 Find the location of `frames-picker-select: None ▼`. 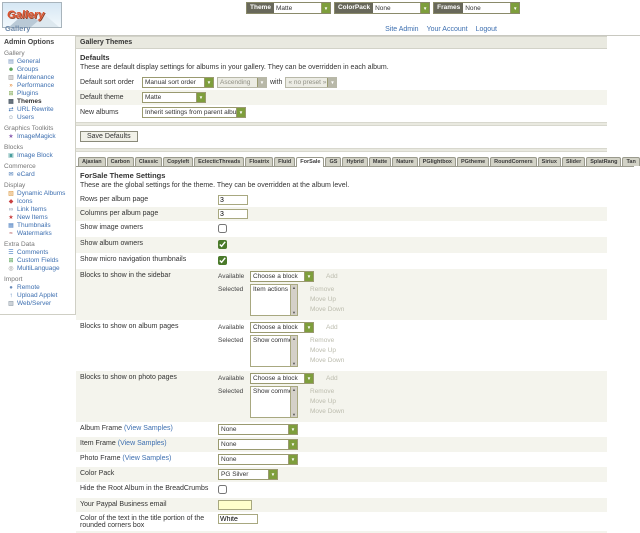

frames-picker-select: None ▼ is located at coordinates (491, 8).